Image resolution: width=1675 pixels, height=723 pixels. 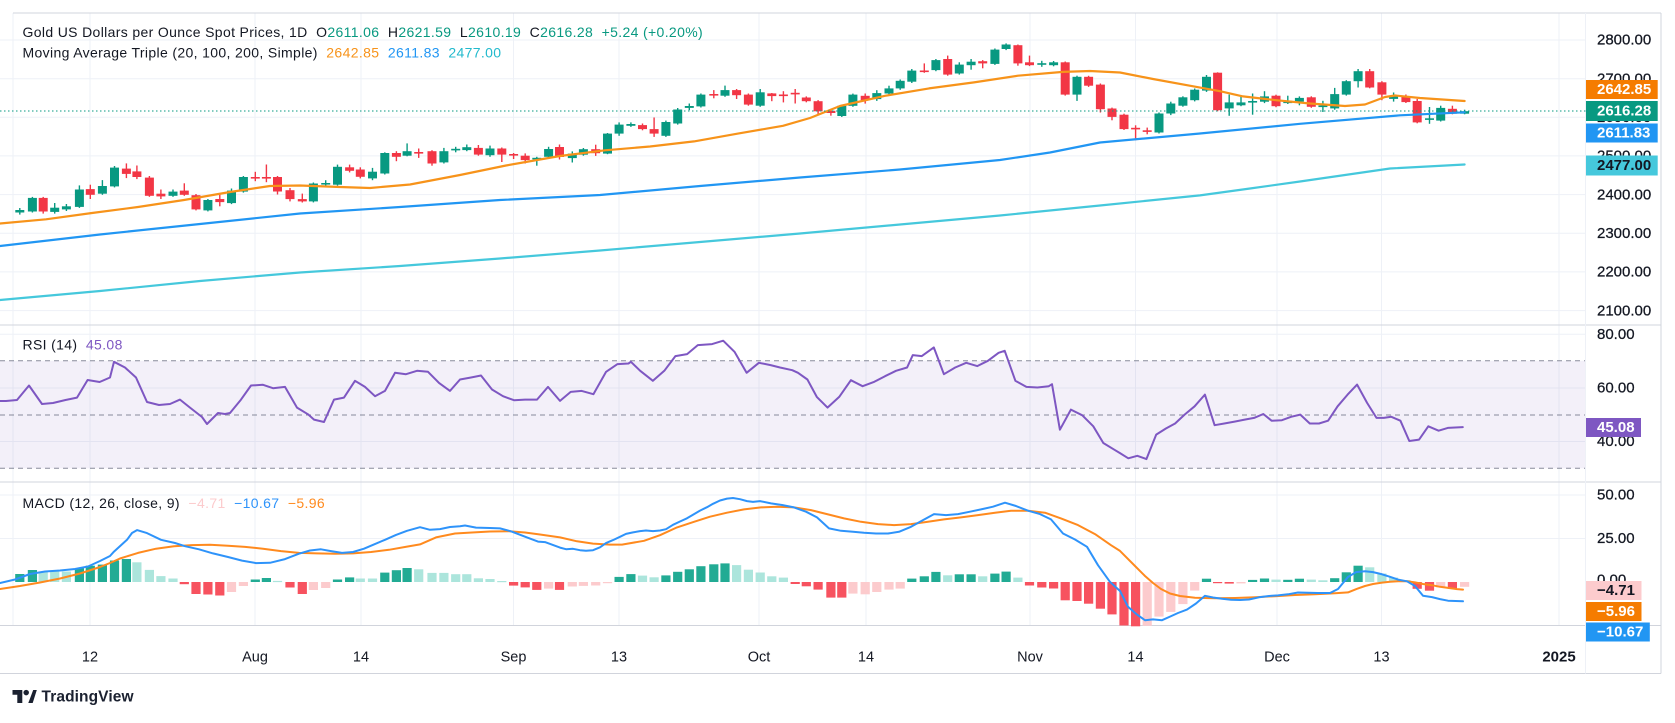 I want to click on svg-text: −4.71, so click(x=1616, y=590).